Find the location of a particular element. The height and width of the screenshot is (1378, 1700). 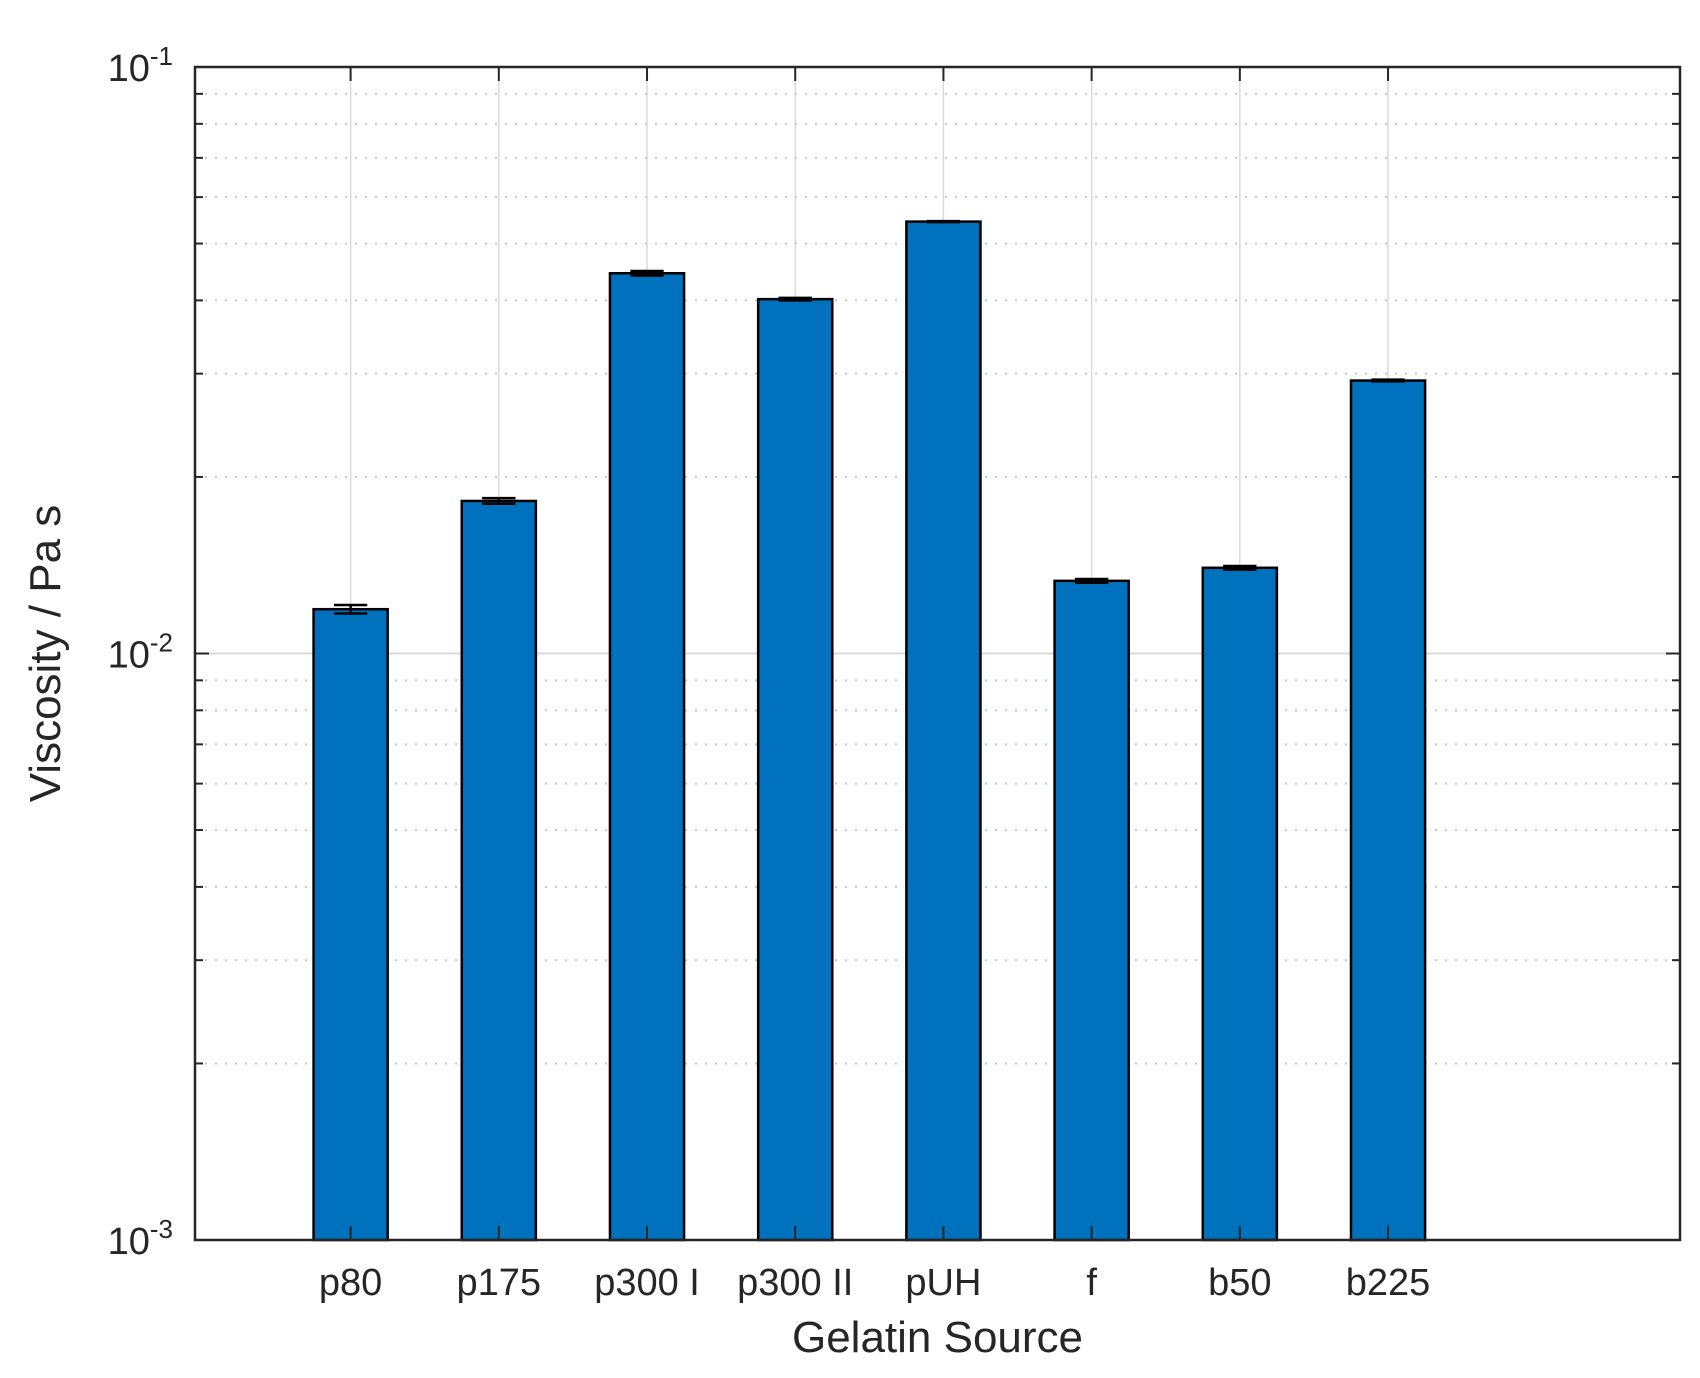

bar-p300-I is located at coordinates (647, 756).